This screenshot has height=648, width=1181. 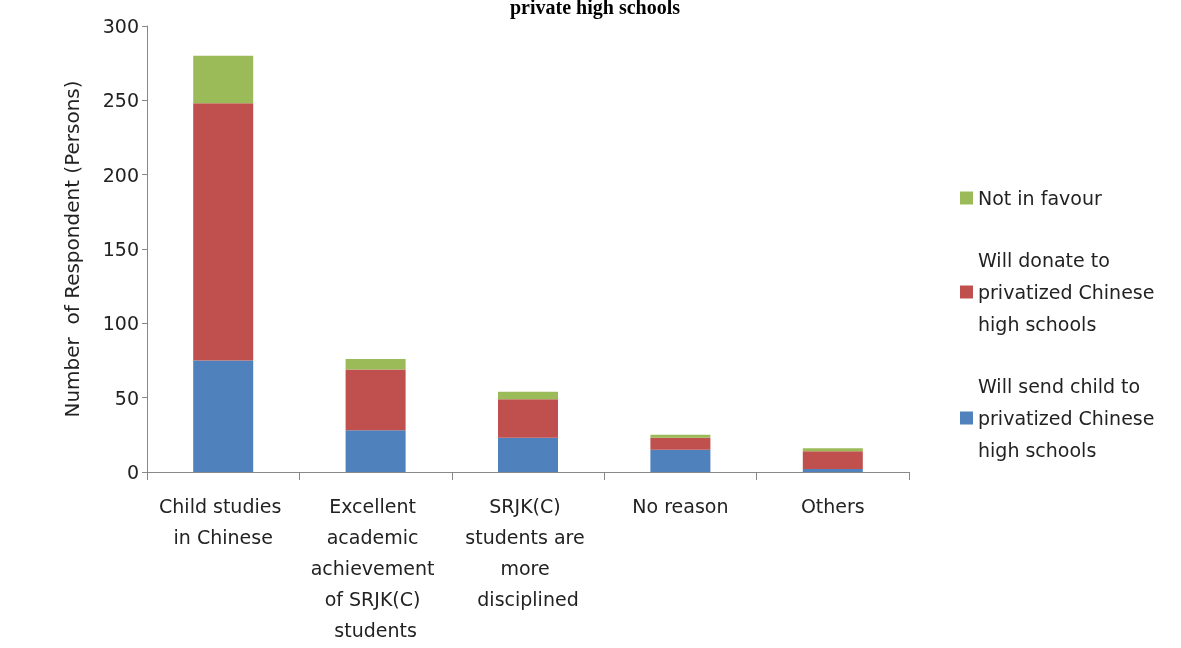 I want to click on x-tick-label: SRJK(C) students are more disciplined, so click(x=528, y=552).